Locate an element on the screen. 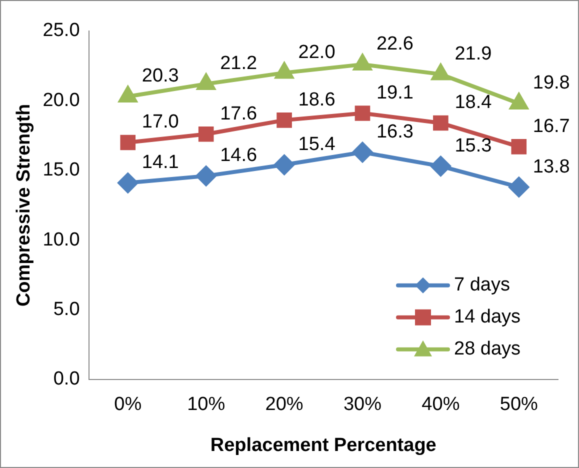 The height and width of the screenshot is (468, 579). x-axis-title: Replacement Percentage is located at coordinates (323, 445).